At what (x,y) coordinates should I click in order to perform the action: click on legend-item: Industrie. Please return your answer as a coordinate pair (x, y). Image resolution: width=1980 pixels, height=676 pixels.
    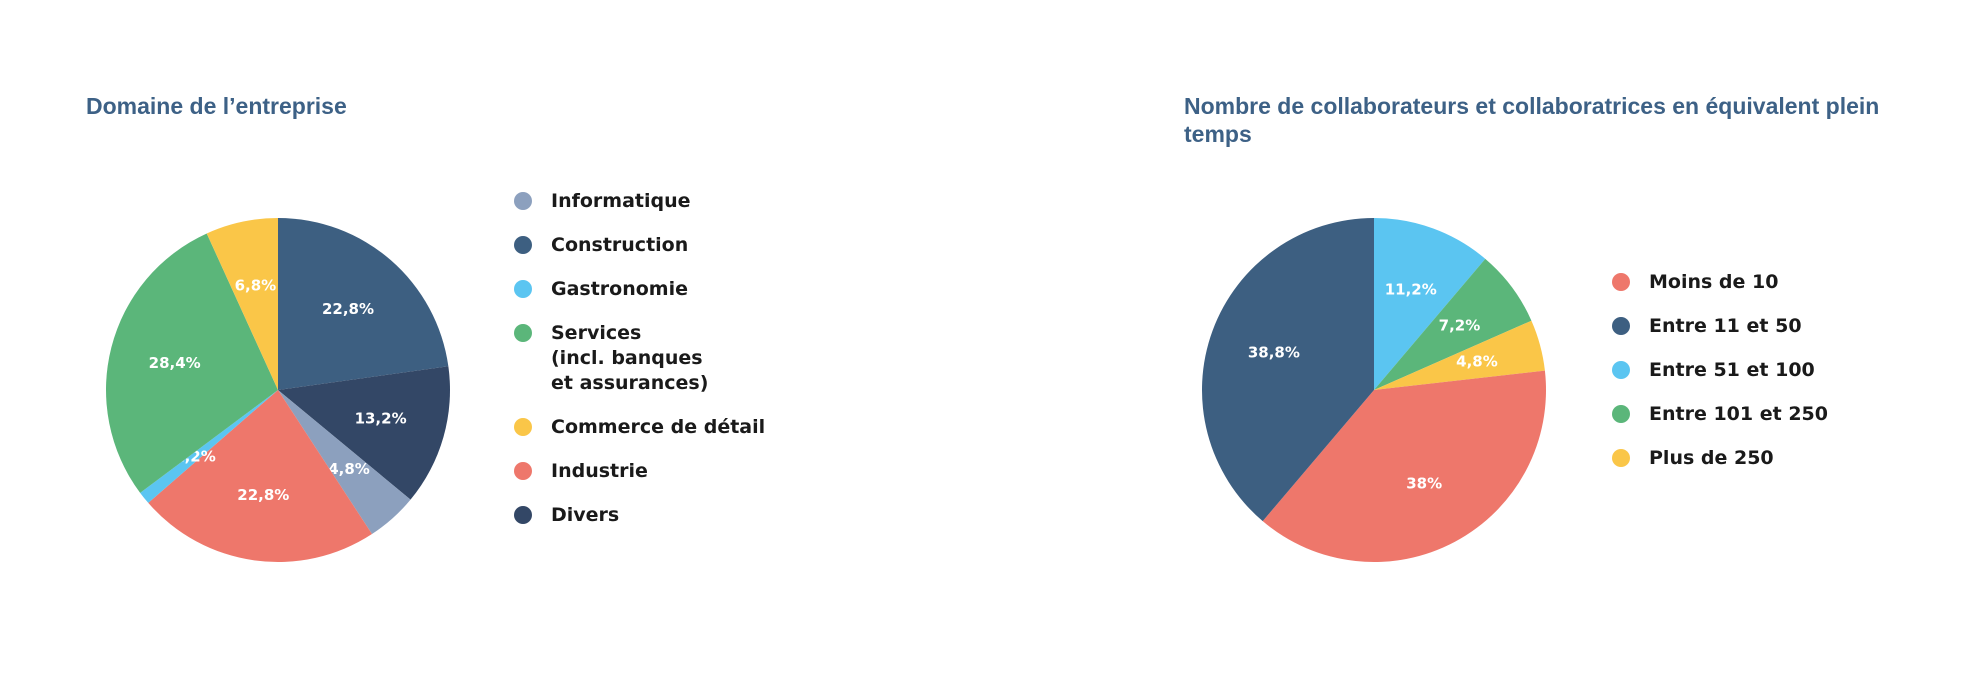
    Looking at the image, I should click on (639, 471).